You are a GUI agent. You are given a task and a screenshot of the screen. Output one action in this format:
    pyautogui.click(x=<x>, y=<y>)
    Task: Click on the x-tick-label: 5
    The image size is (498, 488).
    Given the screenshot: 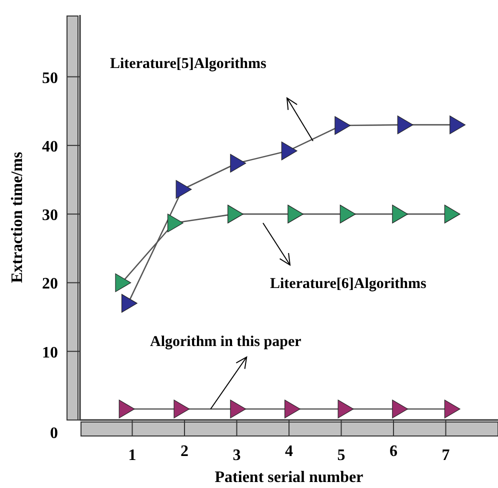 What is the action you would take?
    pyautogui.click(x=341, y=455)
    